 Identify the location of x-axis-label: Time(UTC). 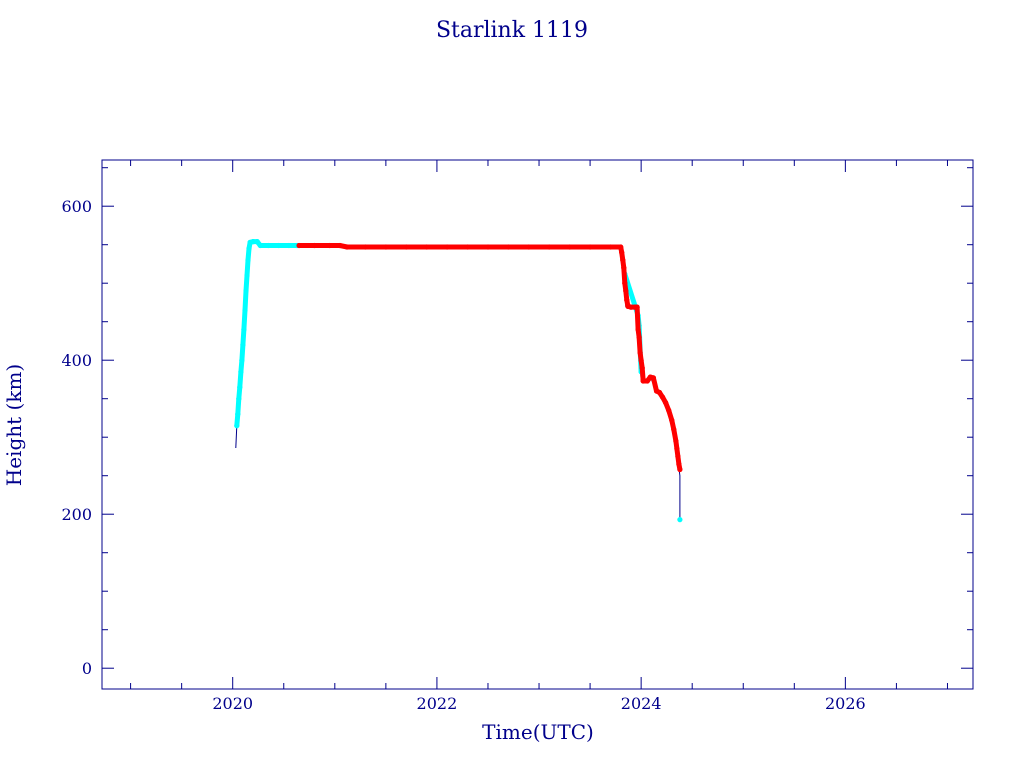
(538, 732).